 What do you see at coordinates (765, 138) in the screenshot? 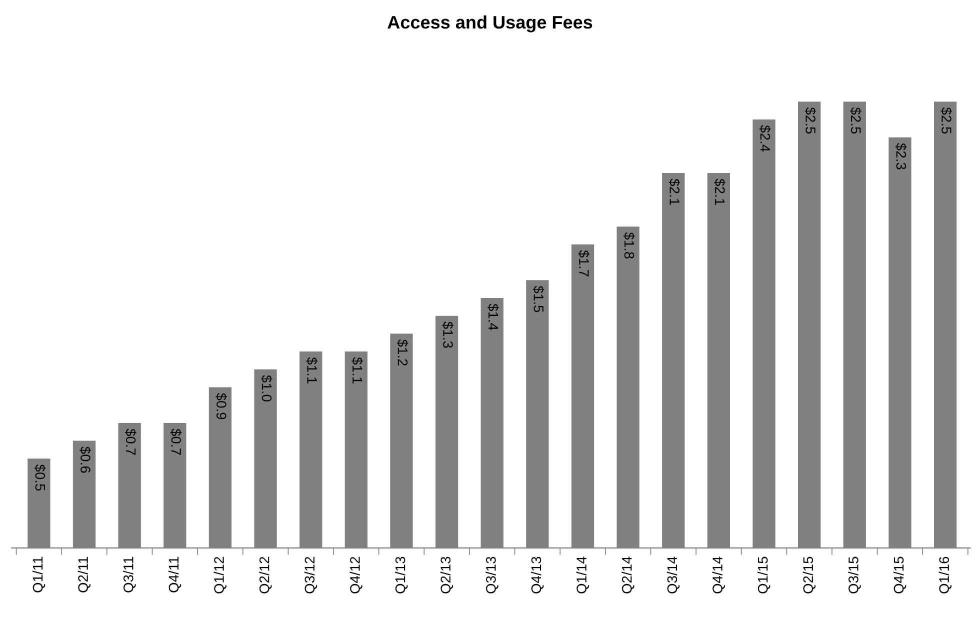
I see `data-label: $2.4` at bounding box center [765, 138].